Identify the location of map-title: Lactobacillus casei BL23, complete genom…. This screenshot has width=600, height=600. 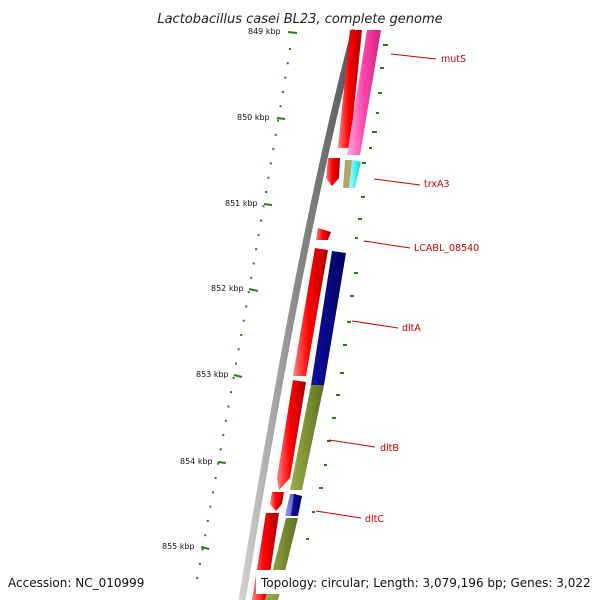
(299, 19).